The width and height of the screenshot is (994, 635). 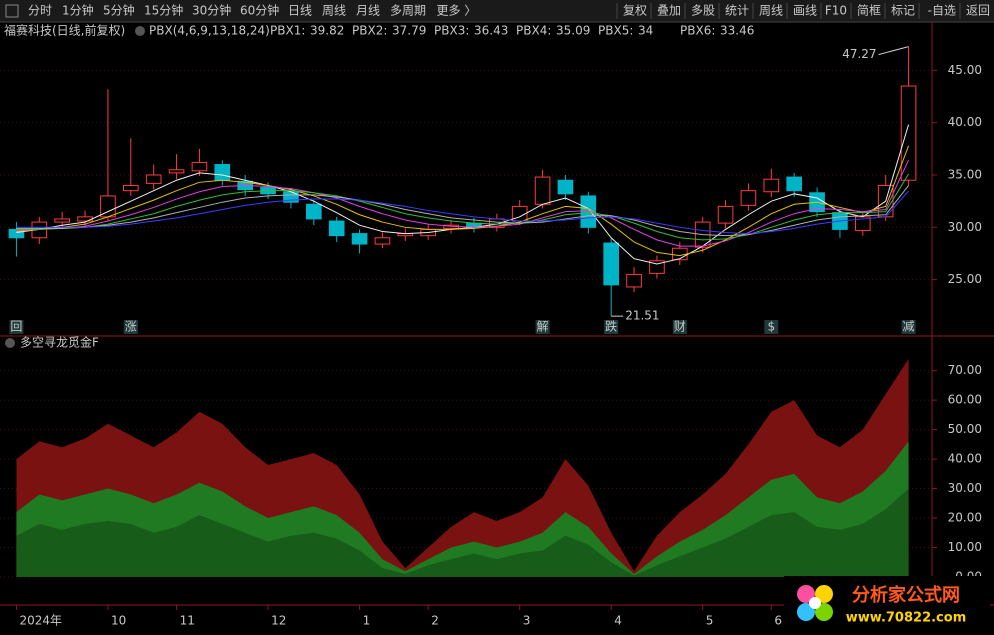 What do you see at coordinates (710, 621) in the screenshot?
I see `x-tick-label: 5` at bounding box center [710, 621].